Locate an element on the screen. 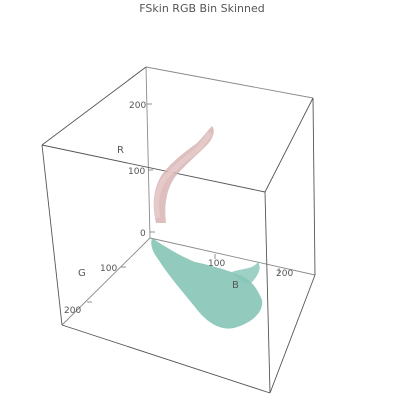 The image size is (404, 418). box-edge-back-vertical is located at coordinates (148, 152).